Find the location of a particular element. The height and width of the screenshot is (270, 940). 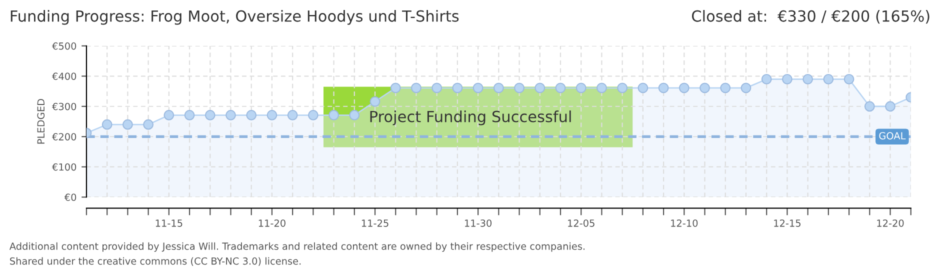

chart-title: Funding Progress: Frog Moot, Oversize Hoodys und T-Shirts is located at coordinates (234, 17).